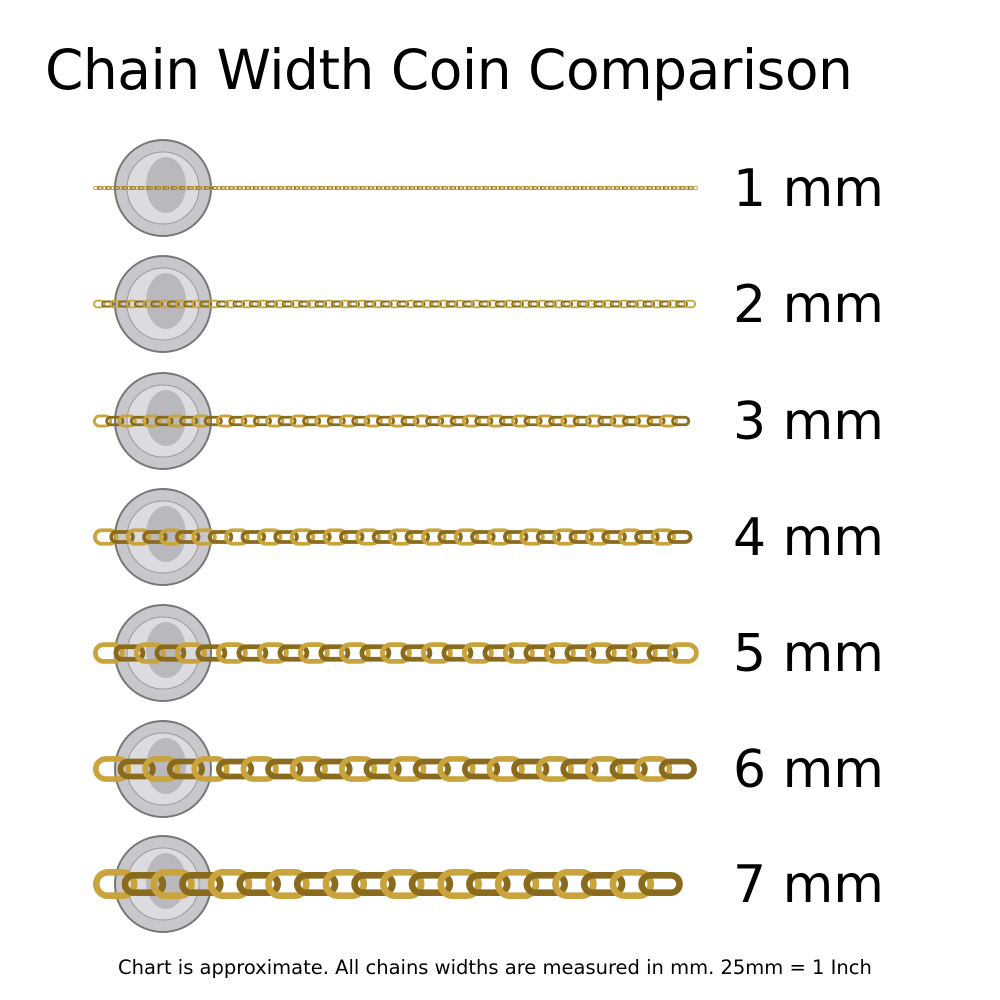  What do you see at coordinates (500, 653) in the screenshot?
I see `chain-row: 5 mm` at bounding box center [500, 653].